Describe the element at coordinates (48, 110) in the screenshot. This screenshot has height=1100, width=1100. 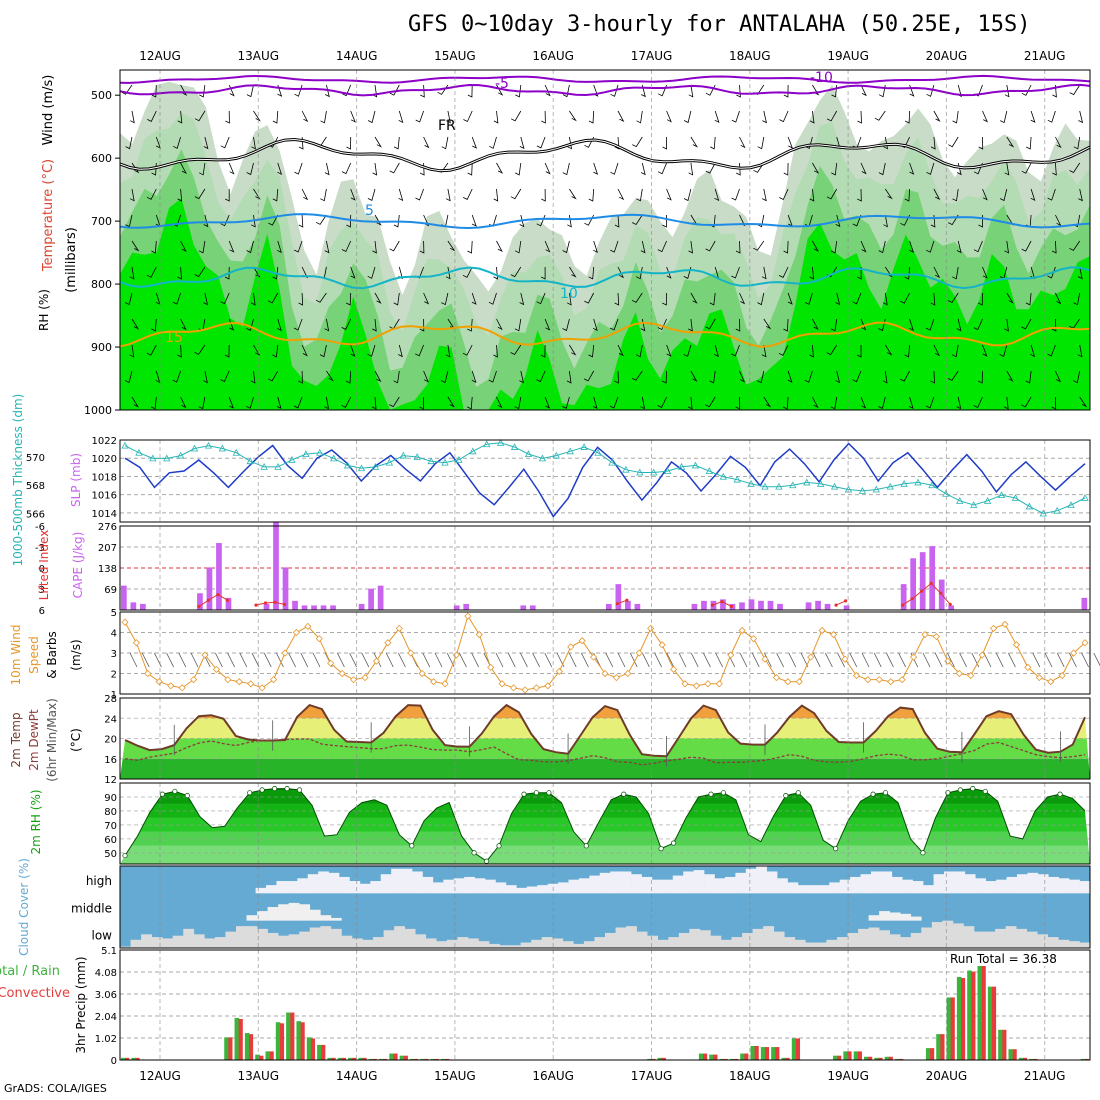
I see `wind-axis-title: Wind (m/s)` at that location.